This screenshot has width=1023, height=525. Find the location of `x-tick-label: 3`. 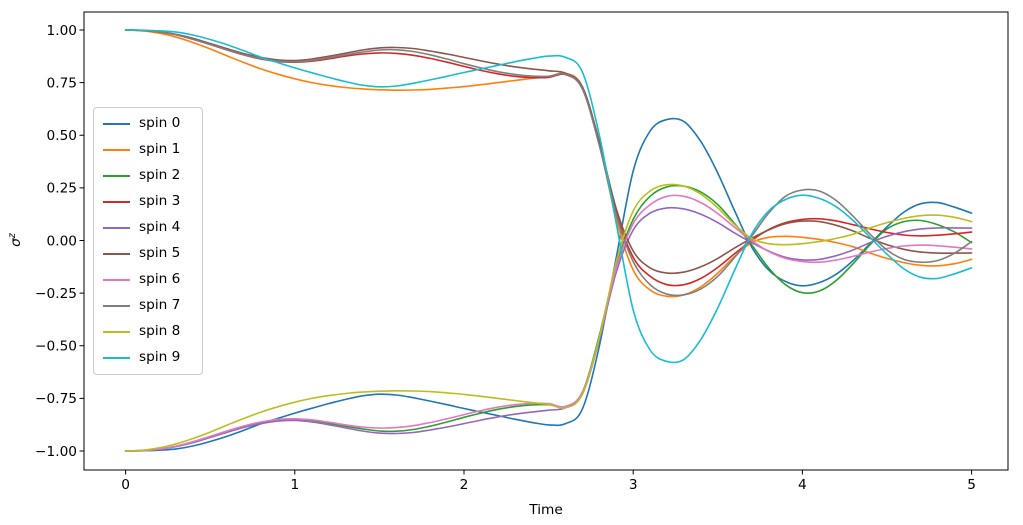

x-tick-label: 3 is located at coordinates (633, 485).